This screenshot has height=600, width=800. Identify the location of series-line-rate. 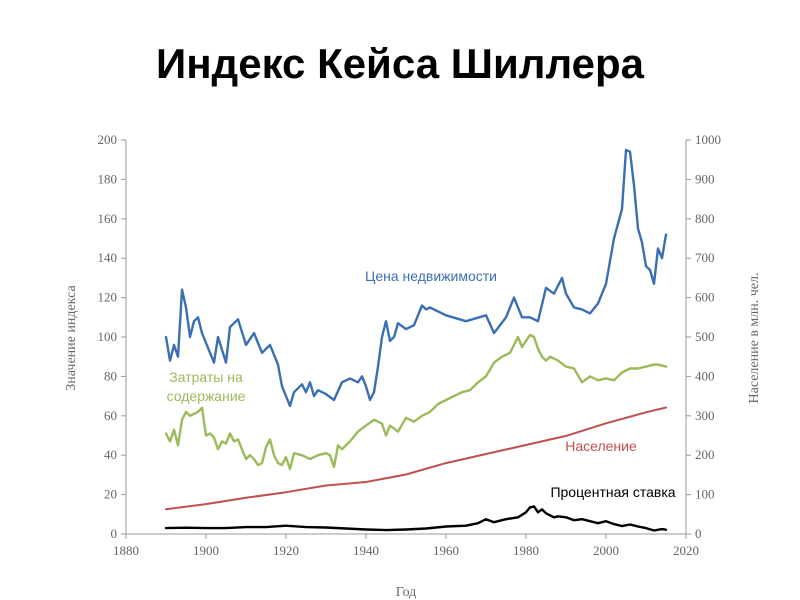
(416, 518).